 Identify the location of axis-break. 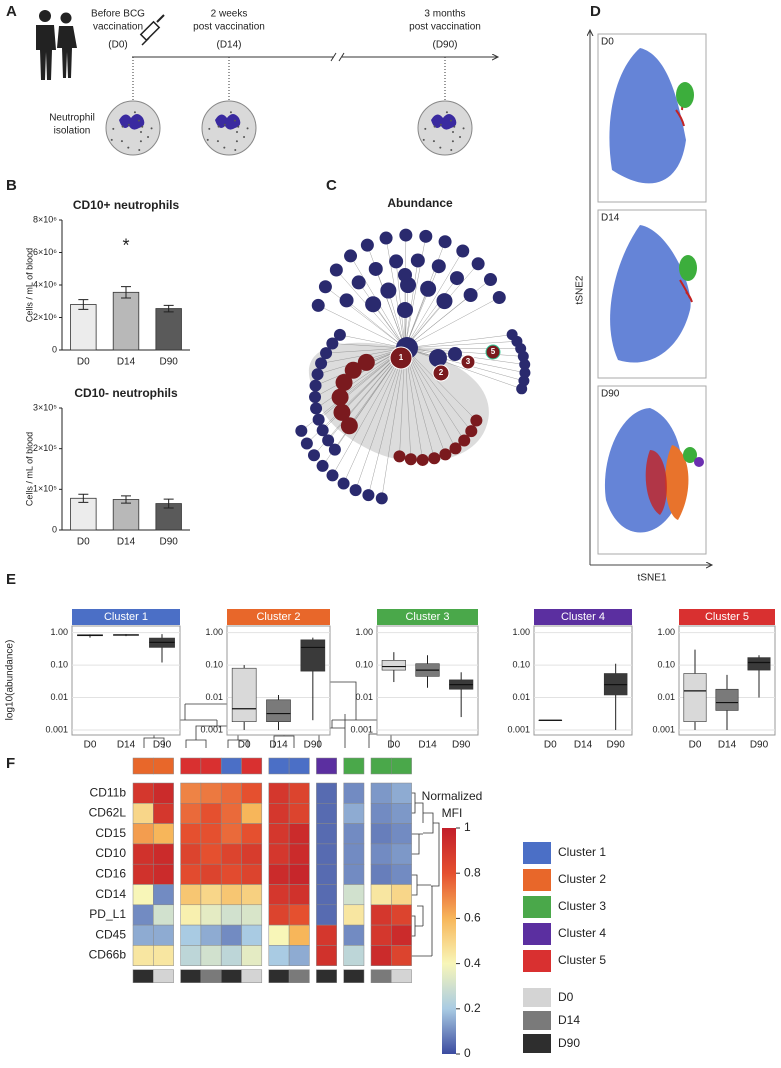
(337, 57).